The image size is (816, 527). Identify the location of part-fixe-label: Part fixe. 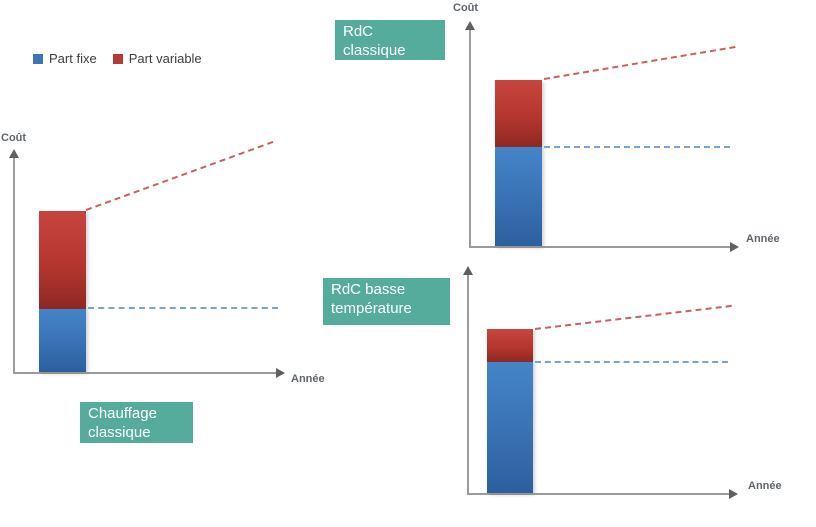
(73, 58).